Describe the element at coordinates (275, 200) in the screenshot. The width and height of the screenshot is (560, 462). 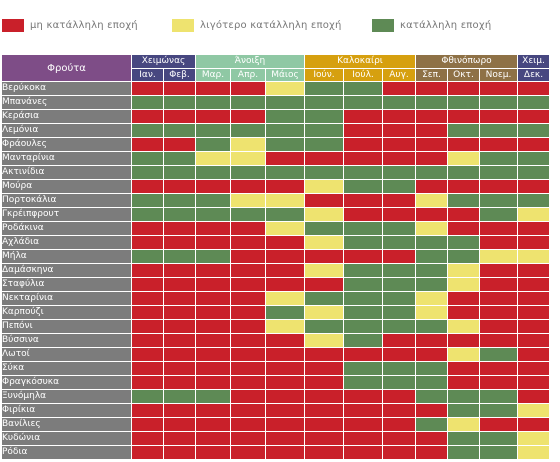
I see `table-row: Πορτοκάλια` at that location.